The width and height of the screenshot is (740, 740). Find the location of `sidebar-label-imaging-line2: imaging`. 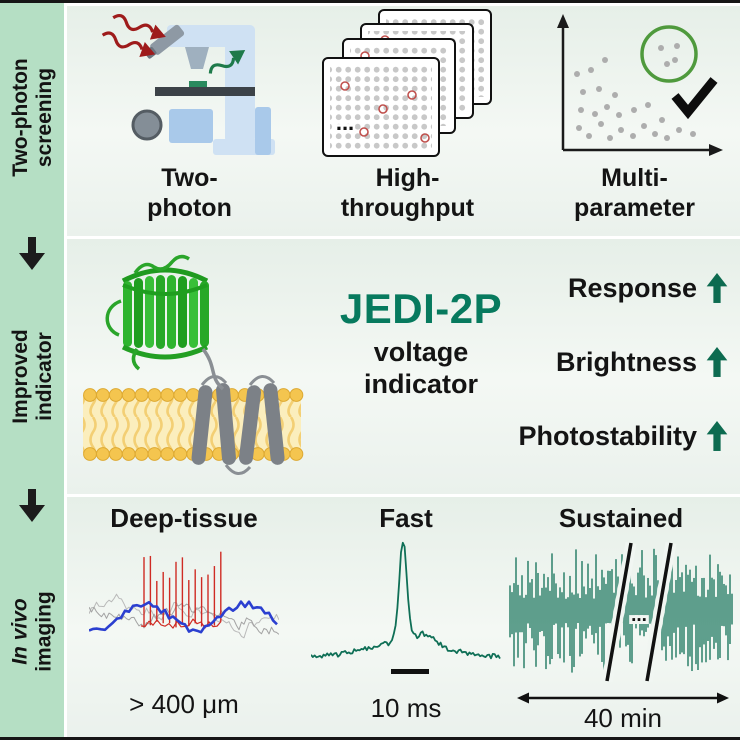

sidebar-label-imaging-line2: imaging is located at coordinates (44, 632).